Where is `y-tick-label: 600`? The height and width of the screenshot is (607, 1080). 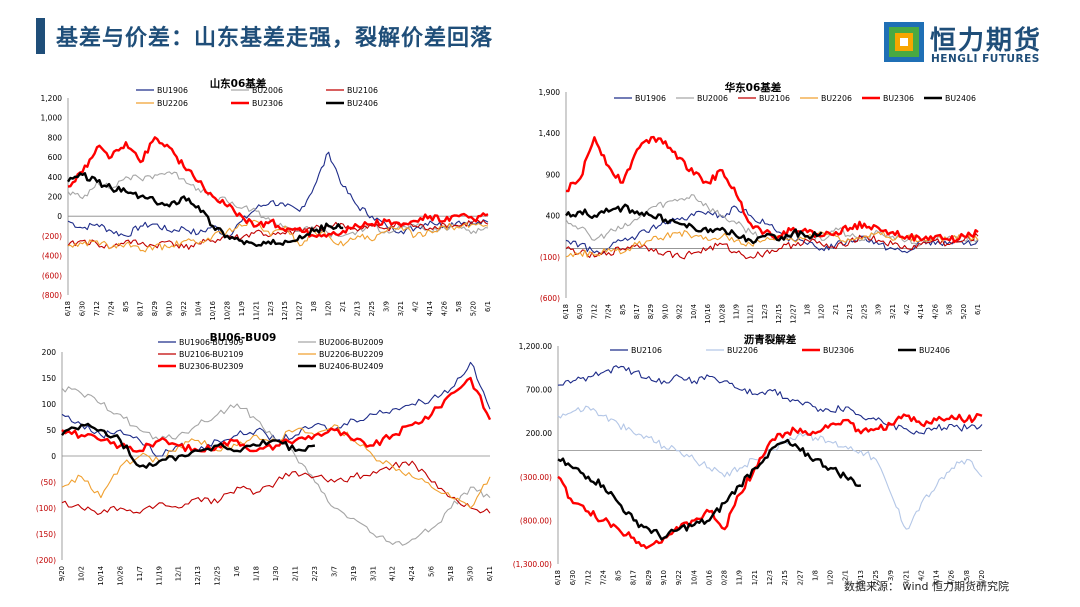
y-tick-label: 600 is located at coordinates (55, 157).